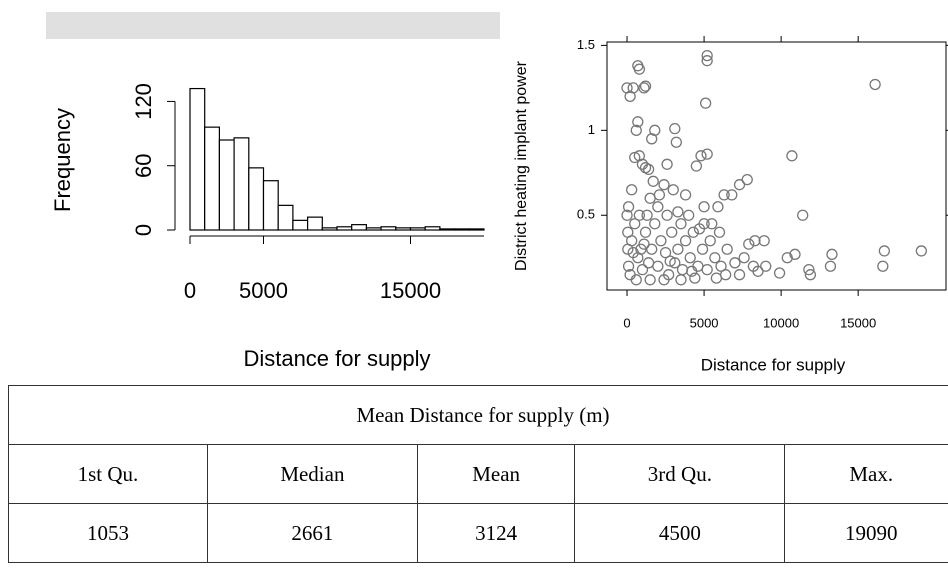 Image resolution: width=948 pixels, height=574 pixels. I want to click on column-header: 1st Qu., so click(108, 474).